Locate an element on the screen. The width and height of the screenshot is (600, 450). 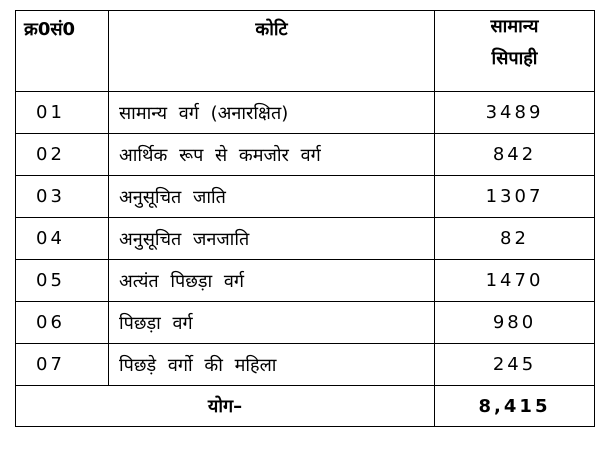
table-row: 05 अत्यंत पिछड़ा वर्ग 1470 is located at coordinates (305, 280).